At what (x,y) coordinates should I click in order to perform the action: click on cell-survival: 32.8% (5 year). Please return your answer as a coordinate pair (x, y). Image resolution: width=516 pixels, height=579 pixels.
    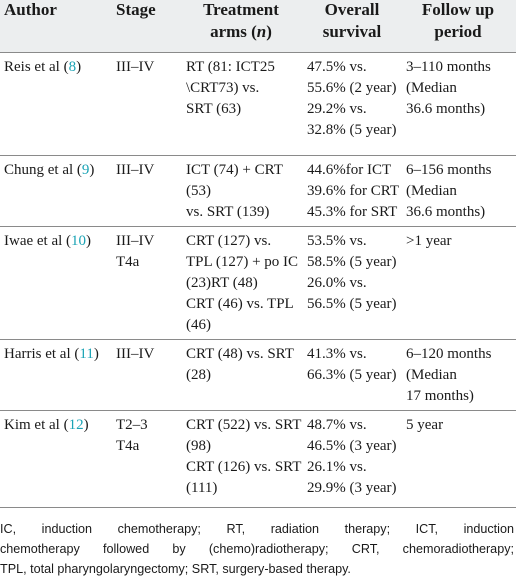
    Looking at the image, I should click on (352, 130).